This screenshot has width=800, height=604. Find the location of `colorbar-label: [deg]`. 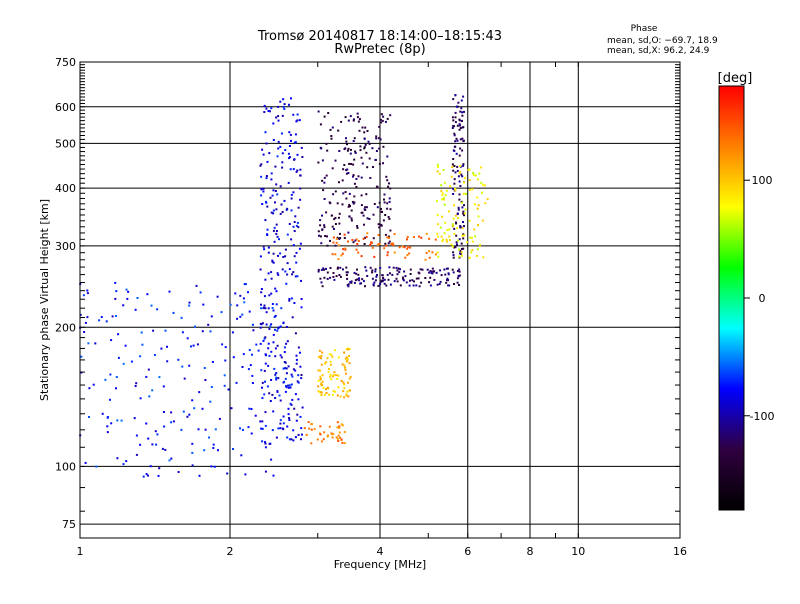

colorbar-label: [deg] is located at coordinates (735, 78).